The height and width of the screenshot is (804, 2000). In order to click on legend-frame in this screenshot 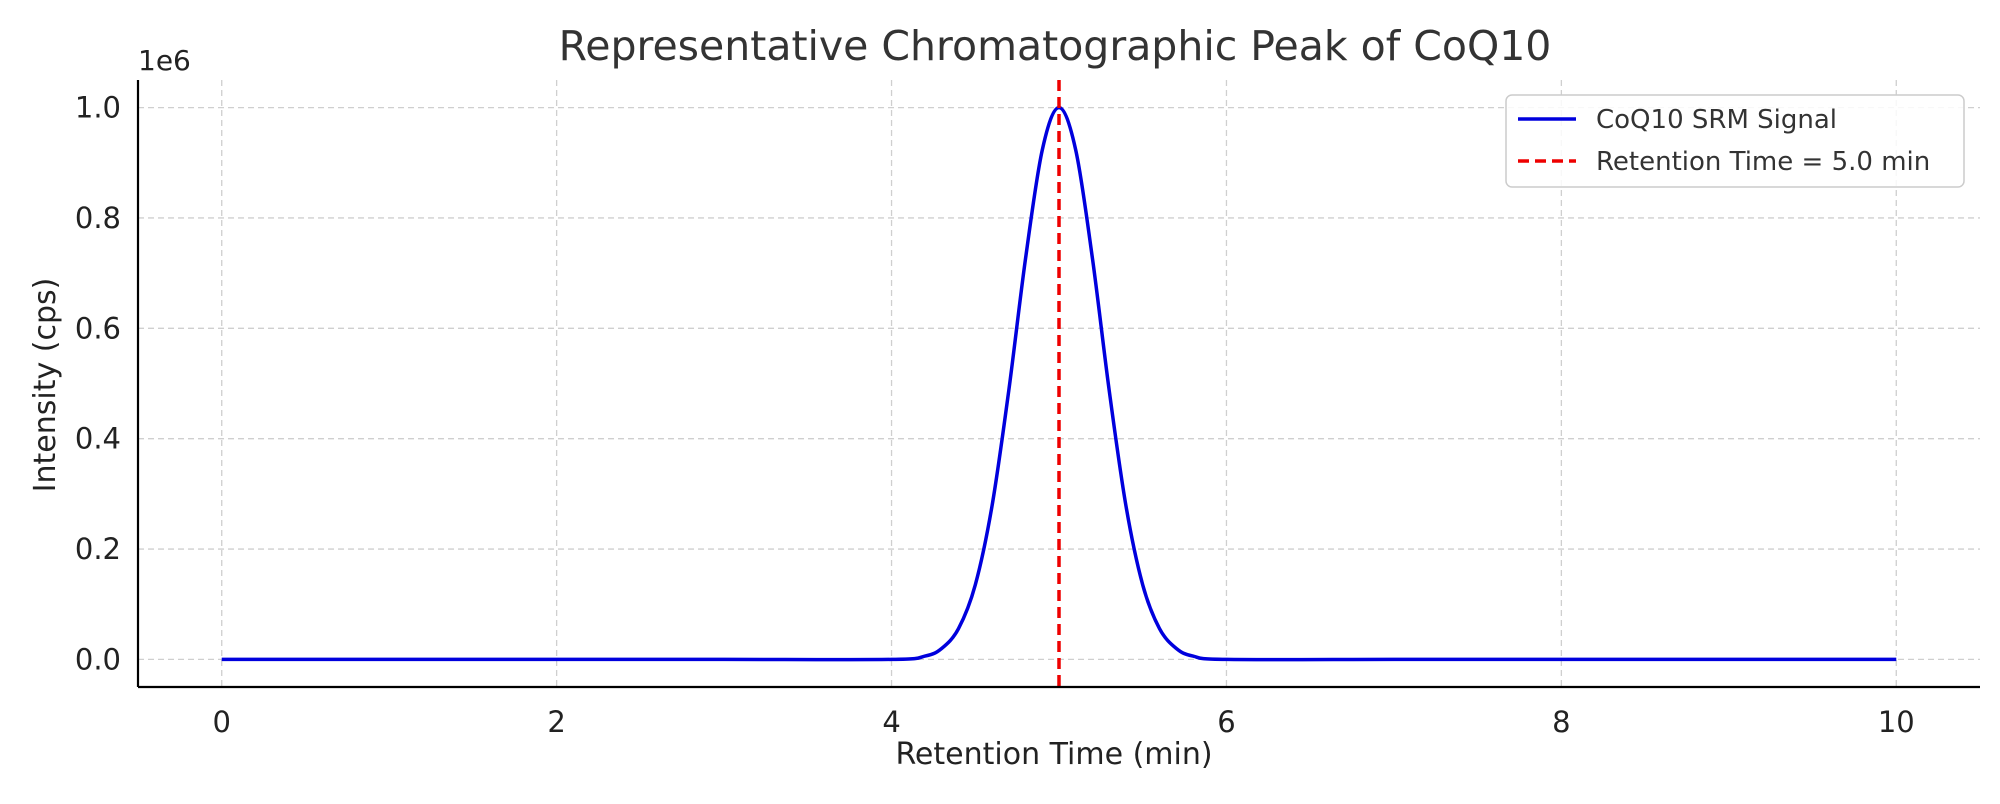, I will do `click(1735, 141)`.